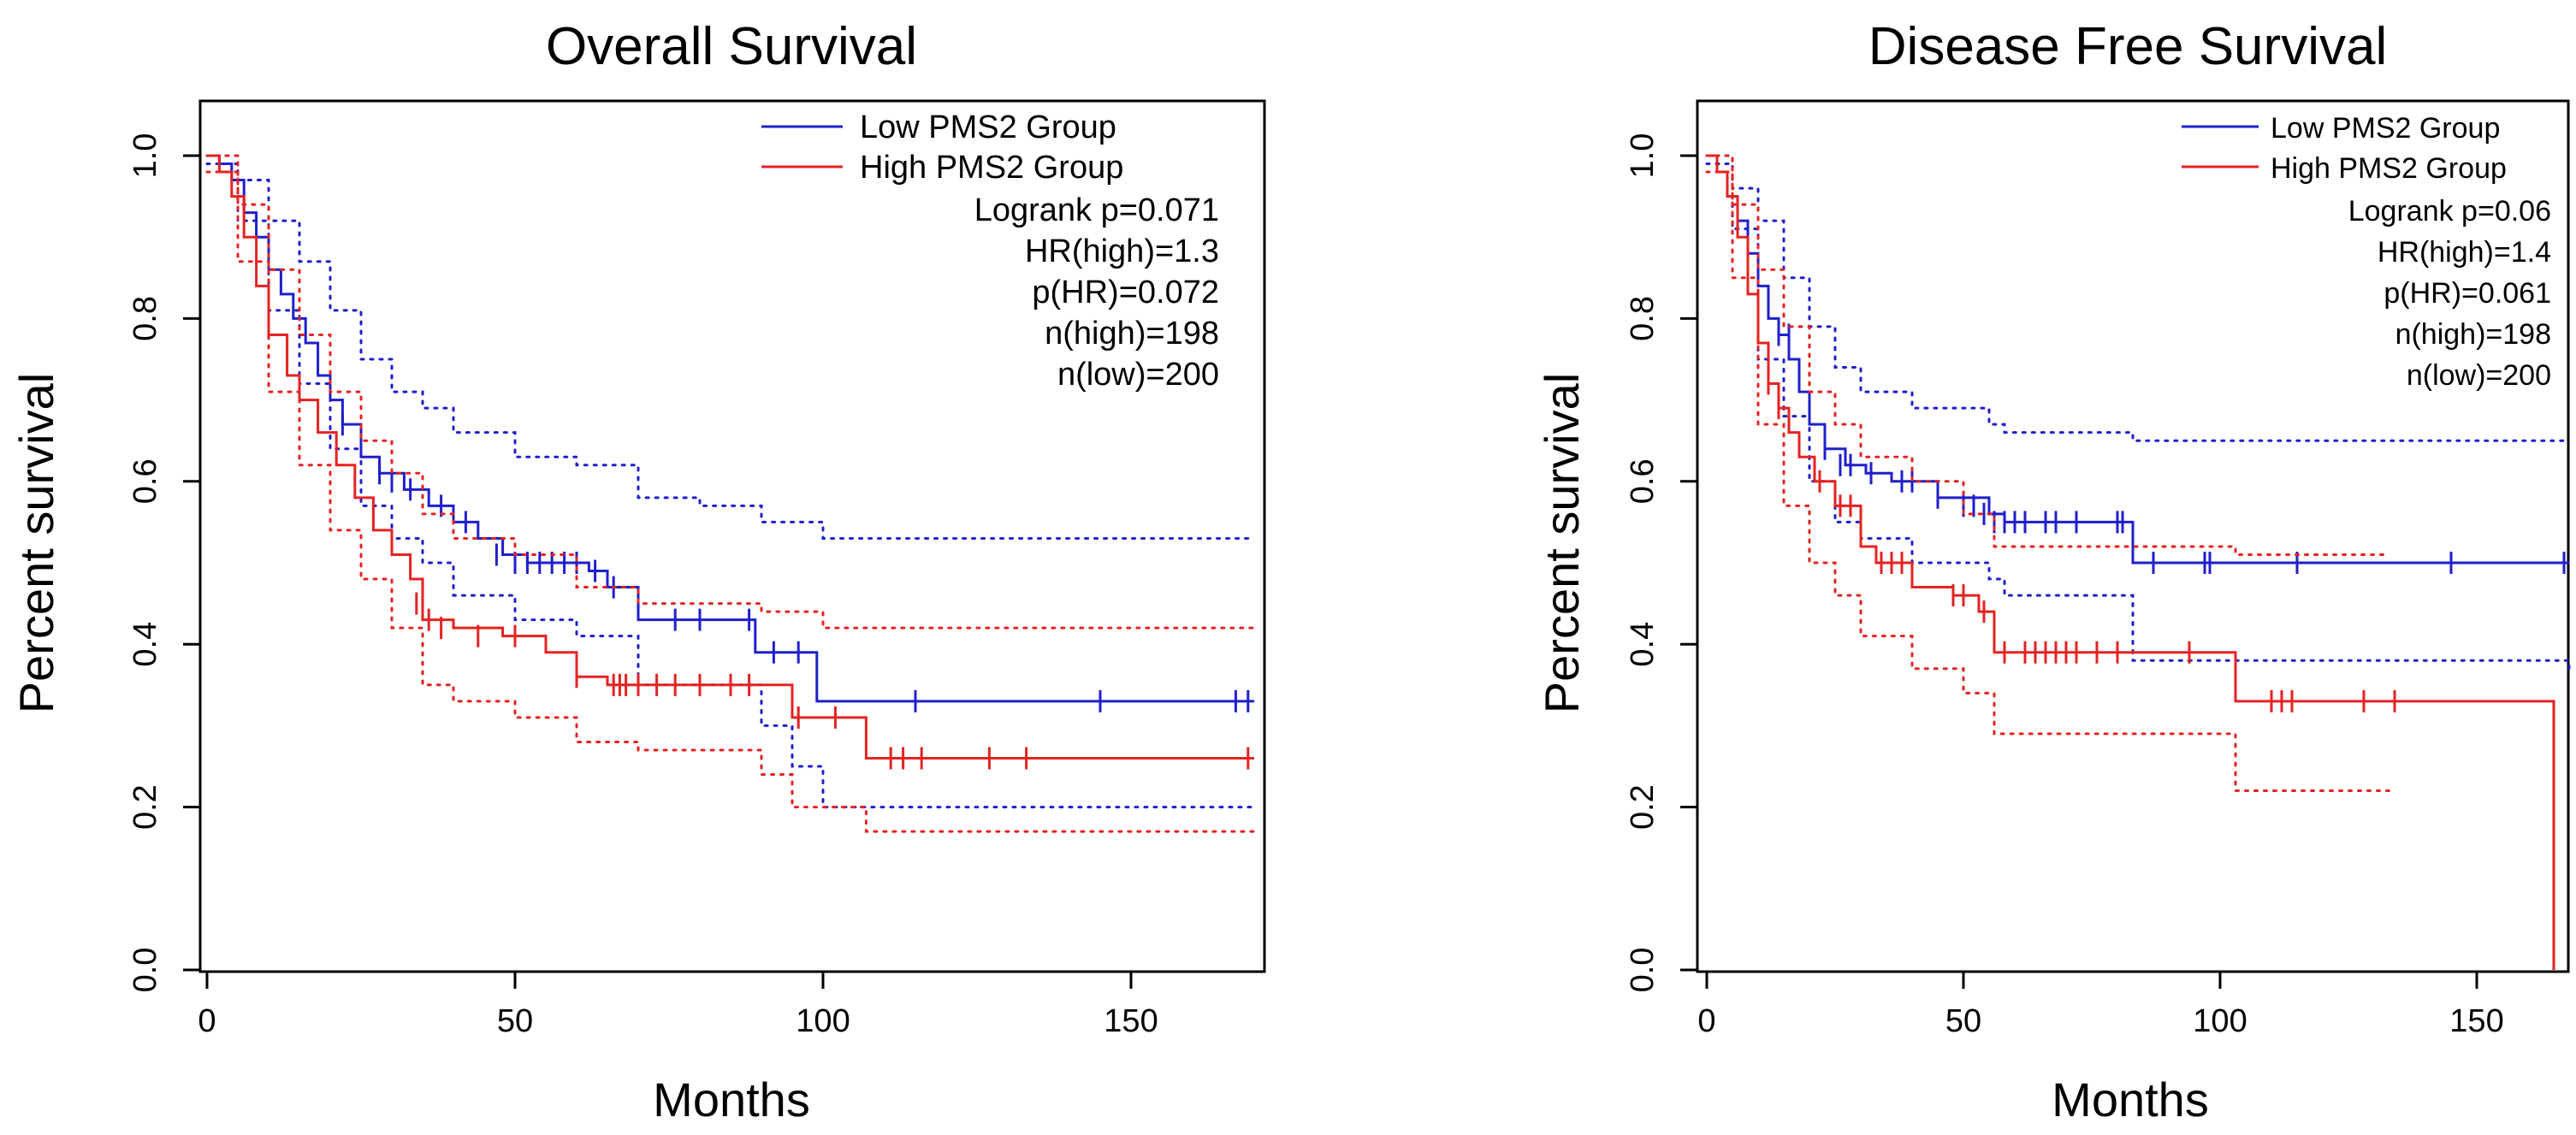 This screenshot has width=2576, height=1135. What do you see at coordinates (730, 347) in the screenshot?
I see `ci-upper-low` at bounding box center [730, 347].